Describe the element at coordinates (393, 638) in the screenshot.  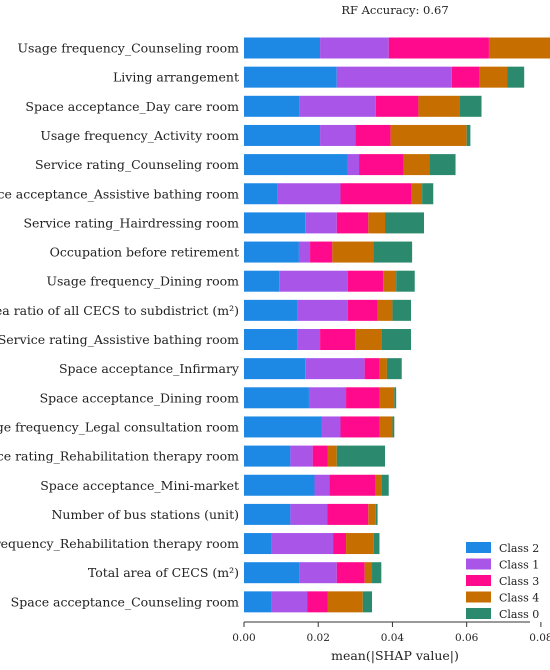
I see `x-tick-label: 0.04` at that location.